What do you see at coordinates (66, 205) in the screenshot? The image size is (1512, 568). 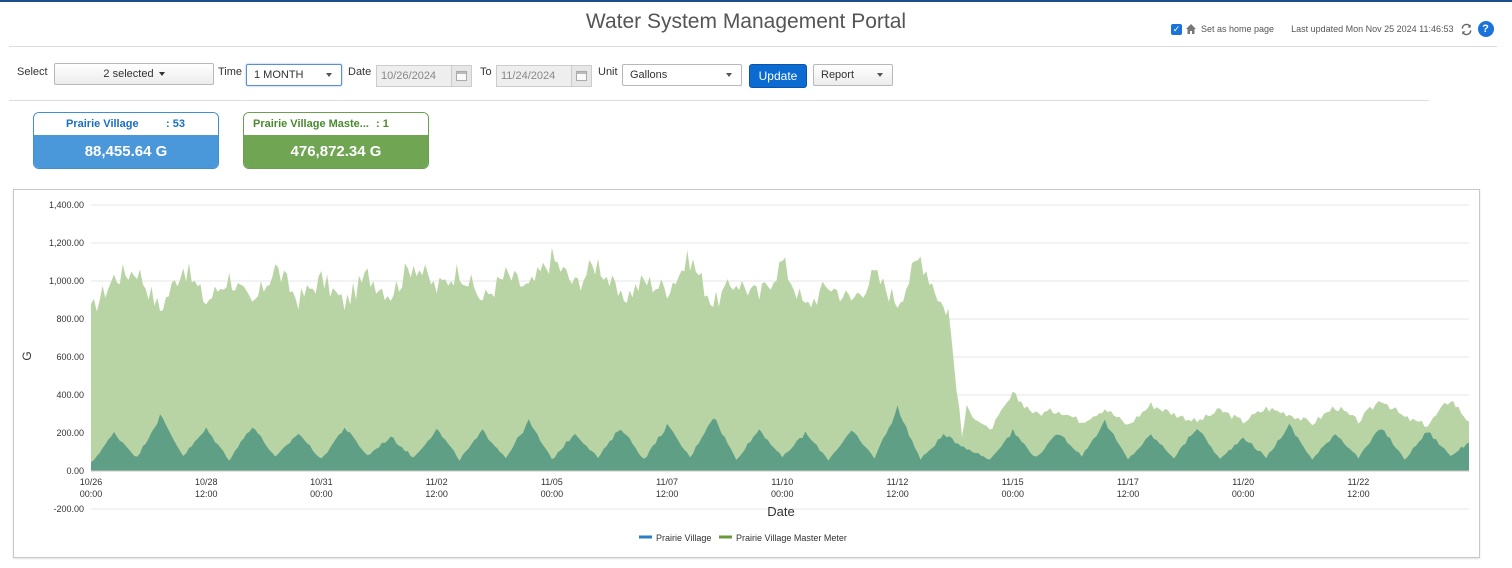 I see `y-tick-label: 1,400.00` at bounding box center [66, 205].